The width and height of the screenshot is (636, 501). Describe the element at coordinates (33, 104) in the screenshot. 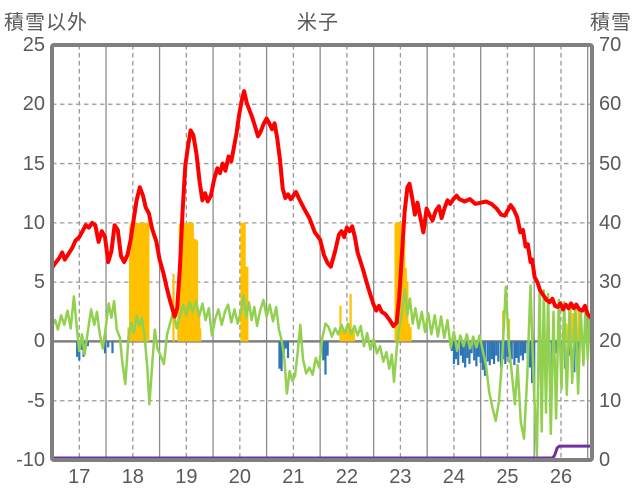

I see `left-axis-tick-label: 20` at that location.